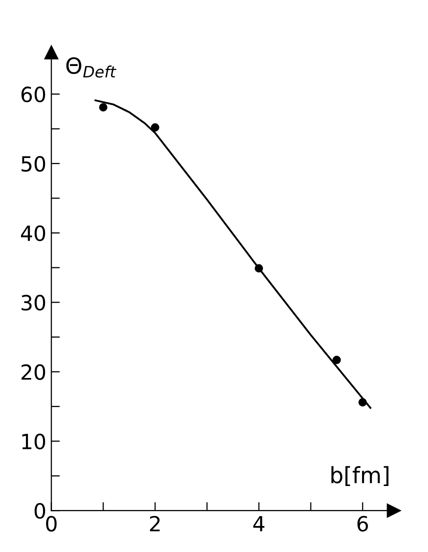  What do you see at coordinates (51, 524) in the screenshot?
I see `x-tick-label: 0` at bounding box center [51, 524].